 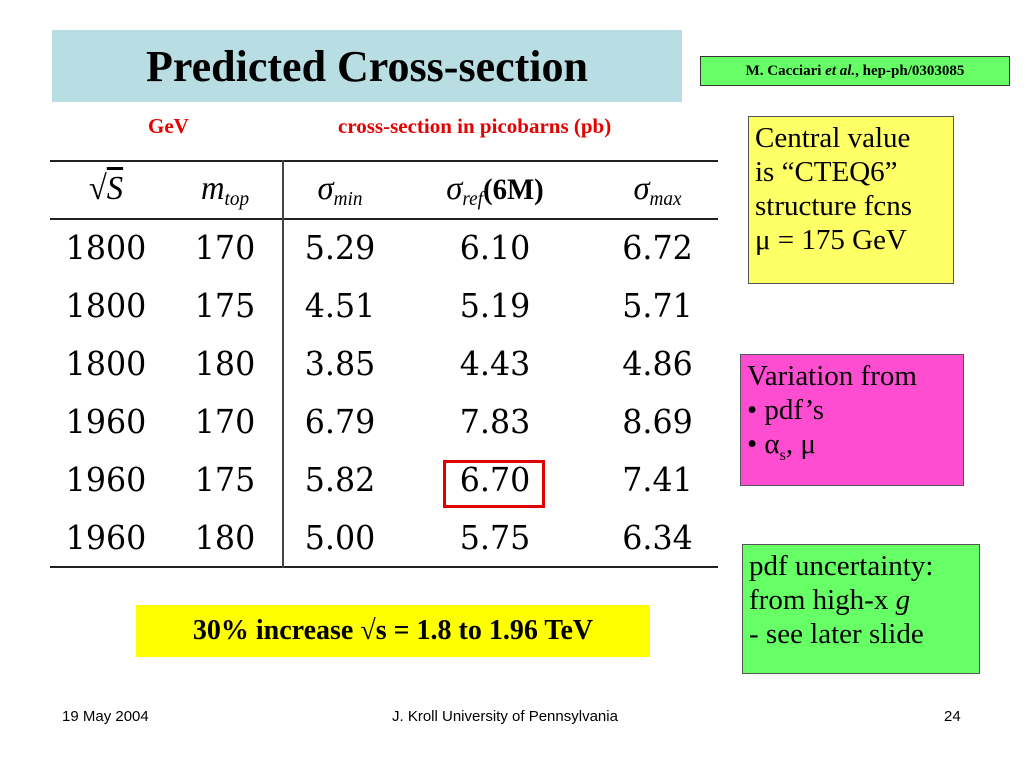 What do you see at coordinates (852, 420) in the screenshot?
I see `variation-note: Variation from • pdf’s • αs, μ` at bounding box center [852, 420].